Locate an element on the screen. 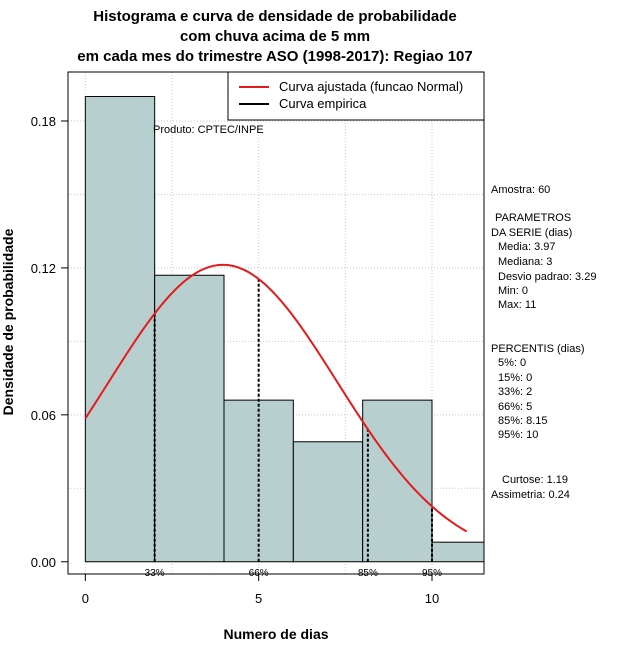 Image resolution: width=640 pixels, height=660 pixels. stat-assimetria: Assimetria: 0.24 is located at coordinates (530, 495).